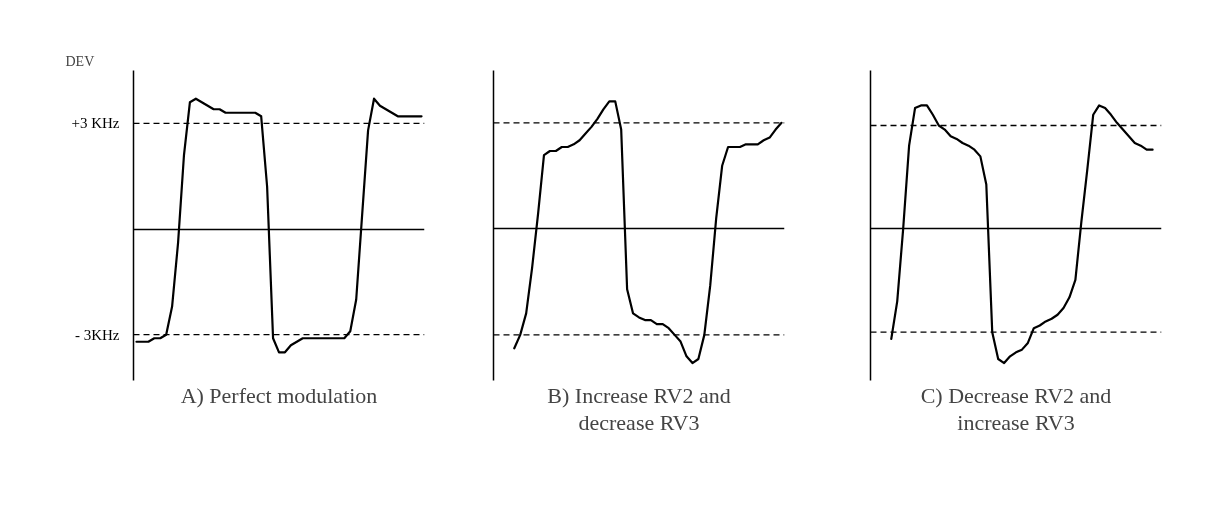  I want to click on y-tick-label: - 3KHz, so click(97, 334).